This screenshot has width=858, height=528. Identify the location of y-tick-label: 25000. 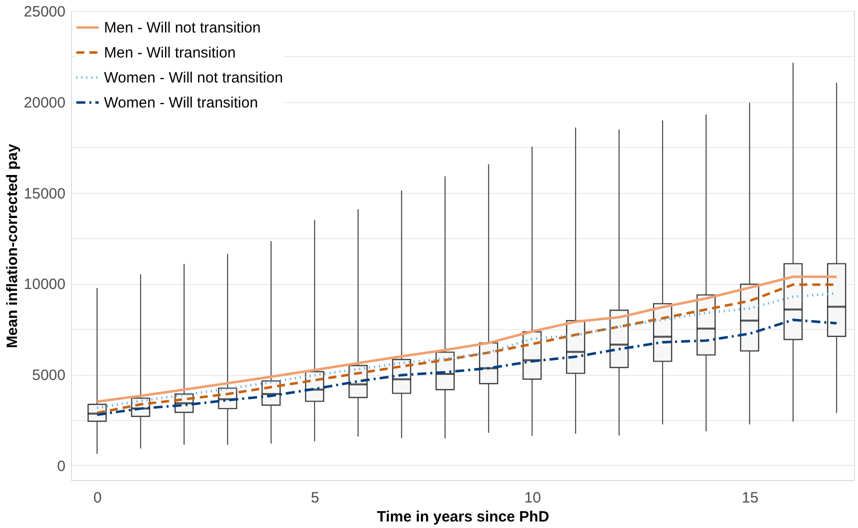
(45, 12).